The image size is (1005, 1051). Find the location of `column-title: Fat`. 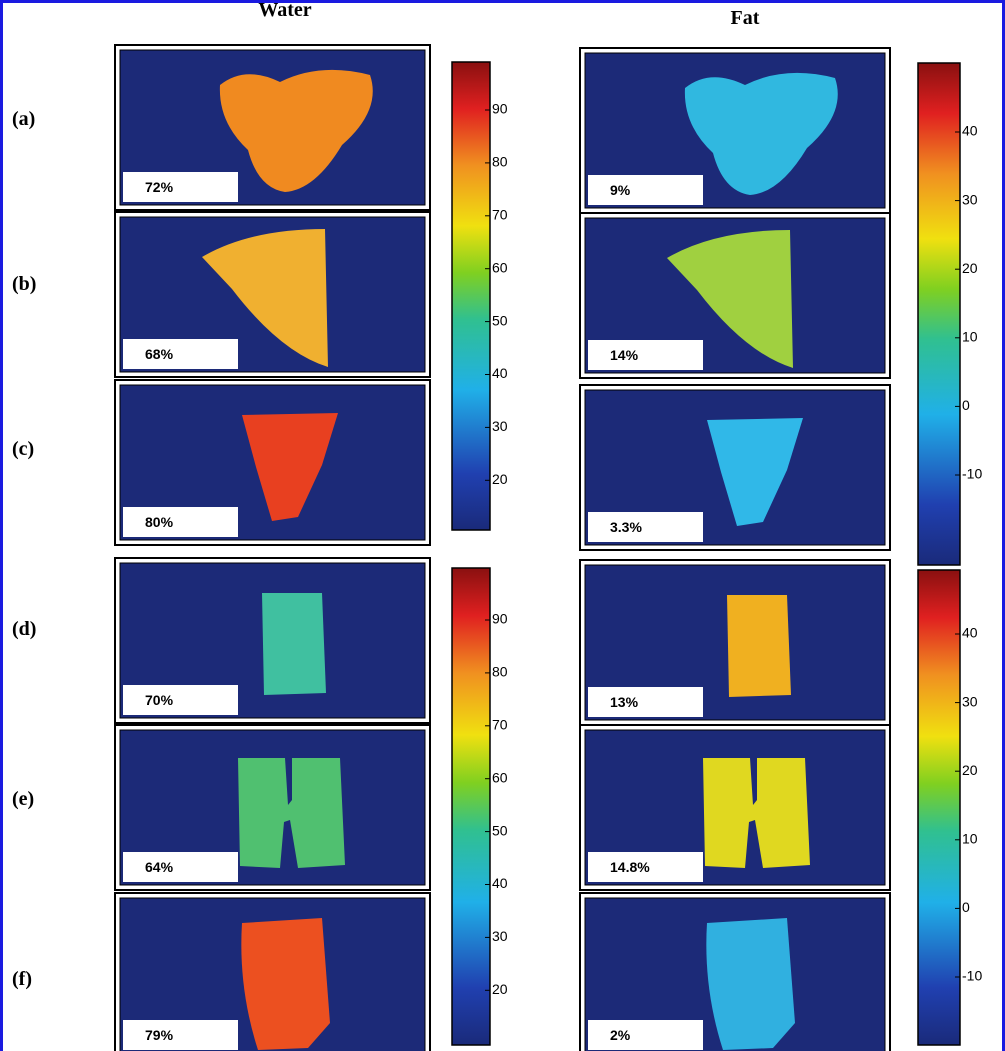

column-title: Fat is located at coordinates (745, 18).